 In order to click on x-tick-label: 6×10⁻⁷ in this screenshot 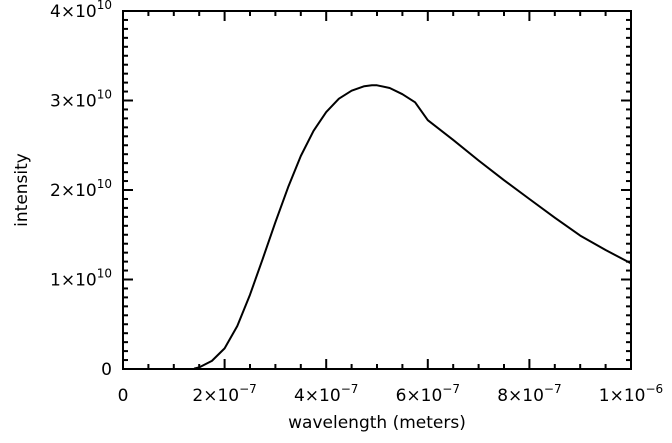, I will do `click(428, 394)`.